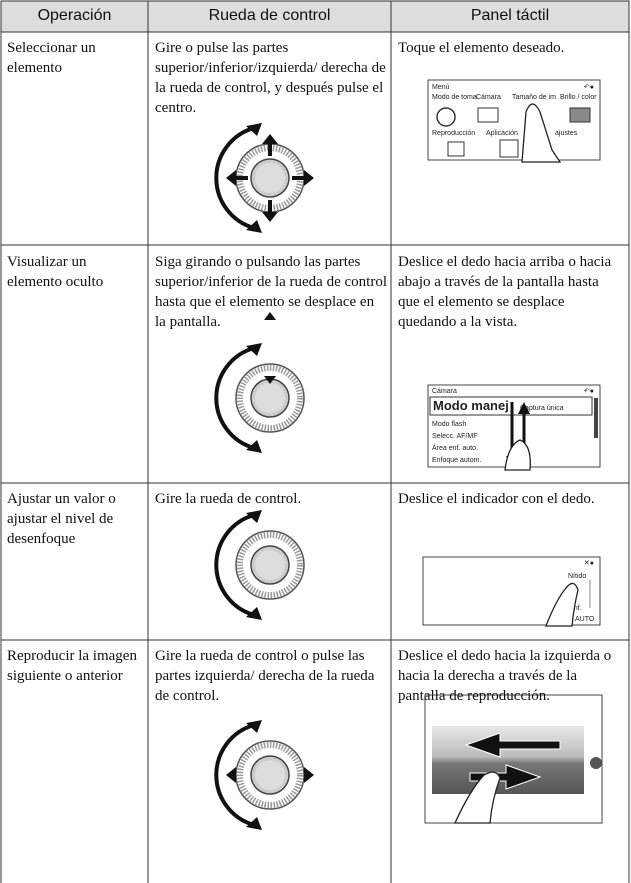  What do you see at coordinates (576, 608) in the screenshot?
I see `screen-text: enf.` at bounding box center [576, 608].